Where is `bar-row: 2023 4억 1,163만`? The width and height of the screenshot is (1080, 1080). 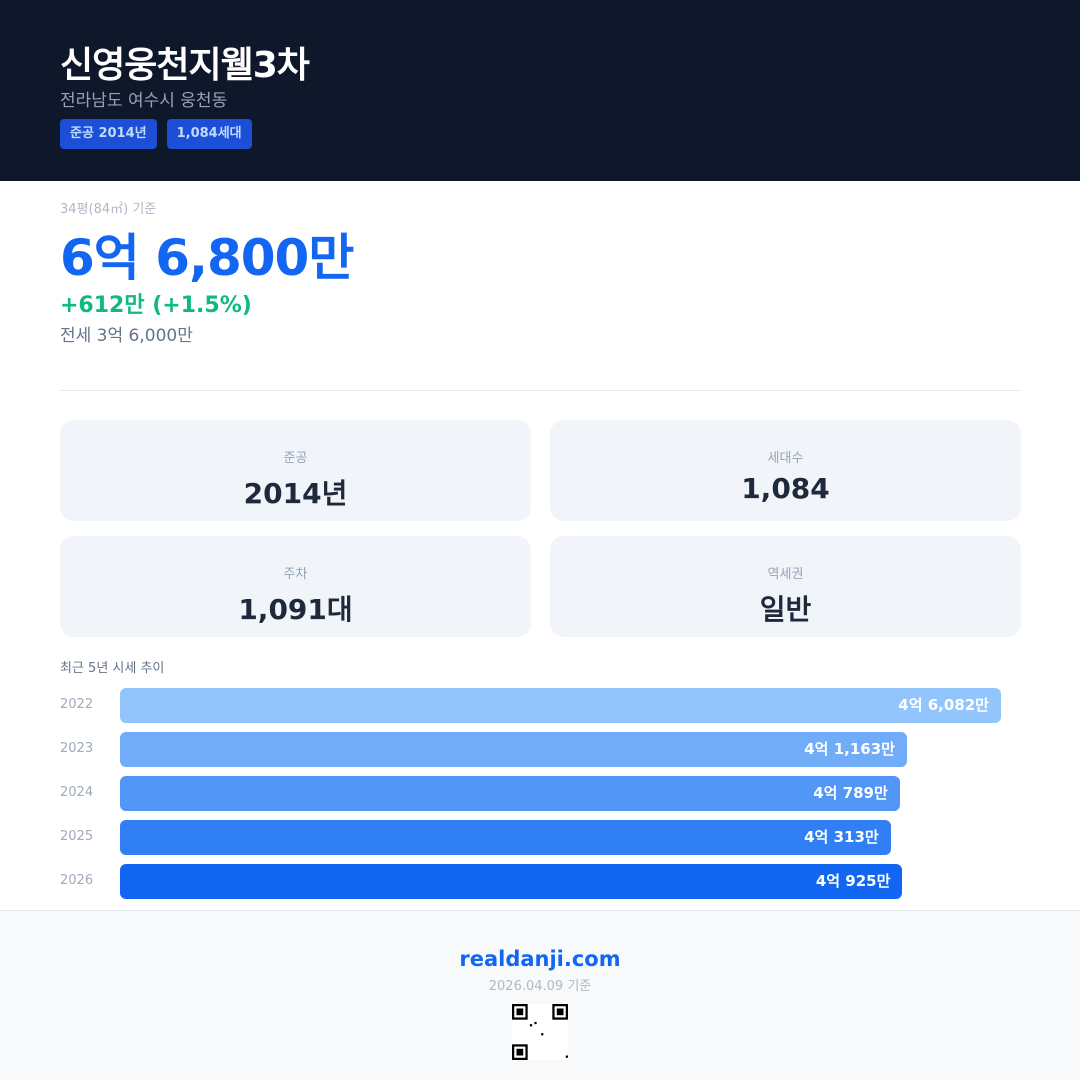 bar-row: 2023 4억 1,163만 is located at coordinates (540, 749).